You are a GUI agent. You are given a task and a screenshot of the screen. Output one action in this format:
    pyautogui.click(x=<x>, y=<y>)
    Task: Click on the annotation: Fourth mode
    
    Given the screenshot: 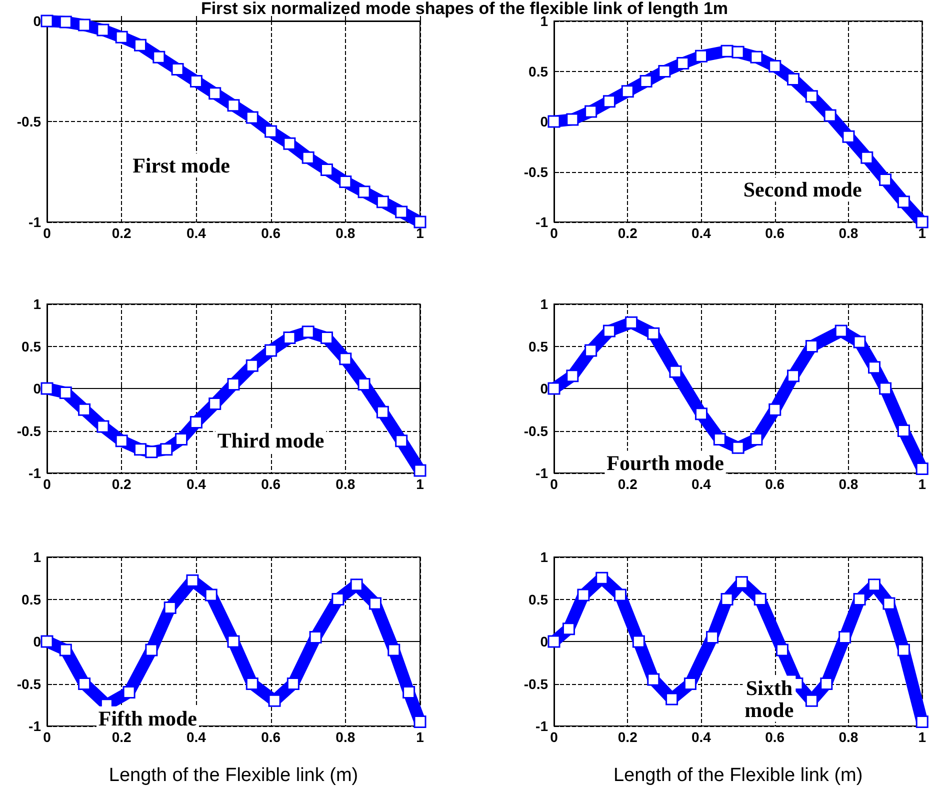 What is the action you would take?
    pyautogui.click(x=665, y=462)
    